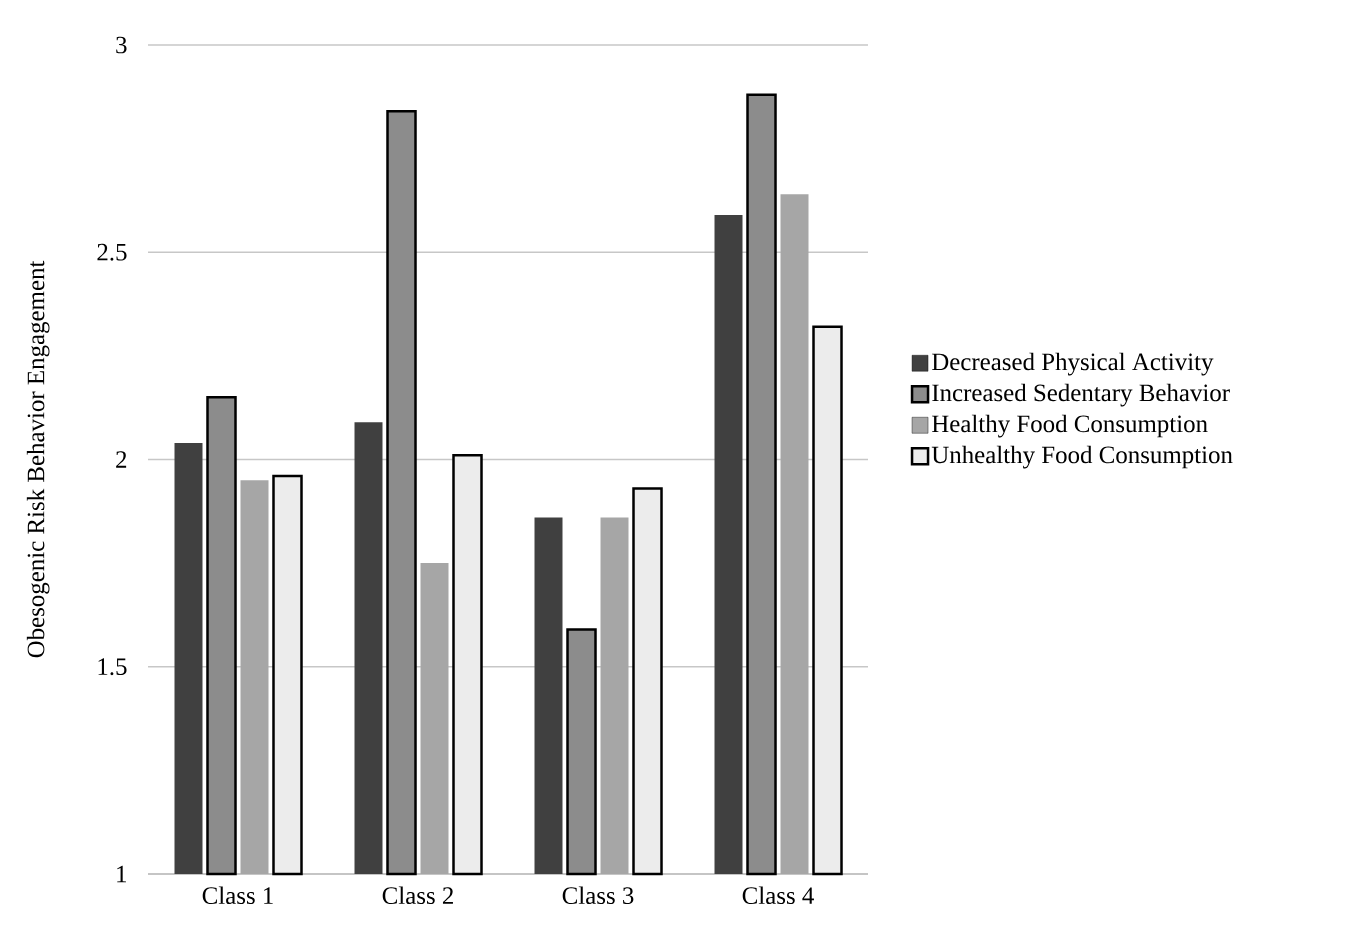 The width and height of the screenshot is (1357, 932). What do you see at coordinates (778, 895) in the screenshot?
I see `x-tick-label: Class 4` at bounding box center [778, 895].